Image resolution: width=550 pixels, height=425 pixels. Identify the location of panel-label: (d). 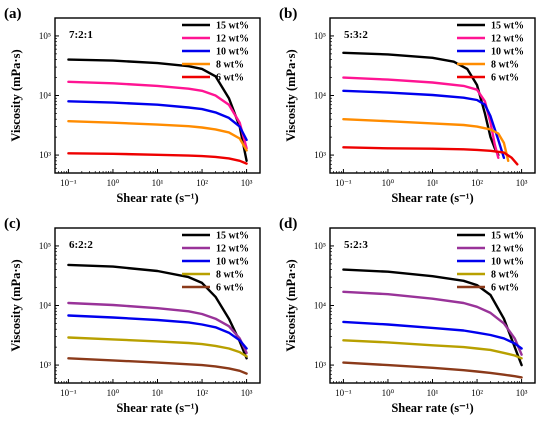
(288, 224).